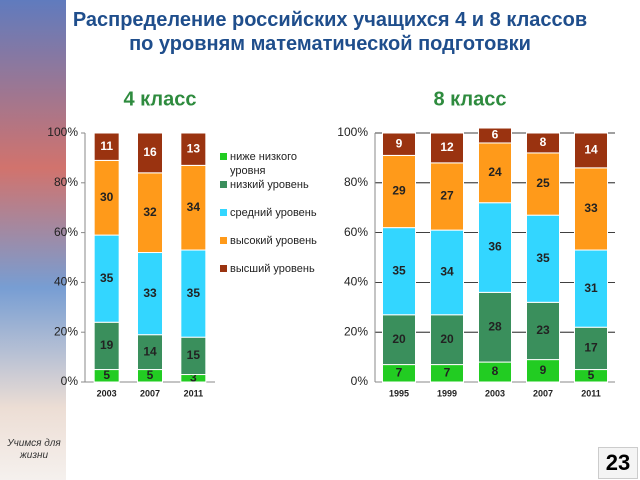 The height and width of the screenshot is (480, 640). I want to click on legend-label: высокий уровень, so click(273, 241).